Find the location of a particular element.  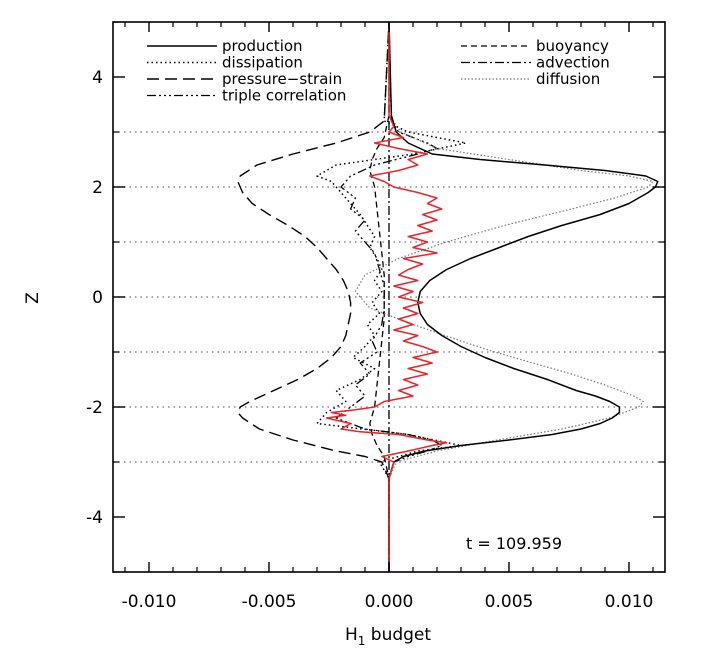

y-tick-label: -4 is located at coordinates (94, 518).